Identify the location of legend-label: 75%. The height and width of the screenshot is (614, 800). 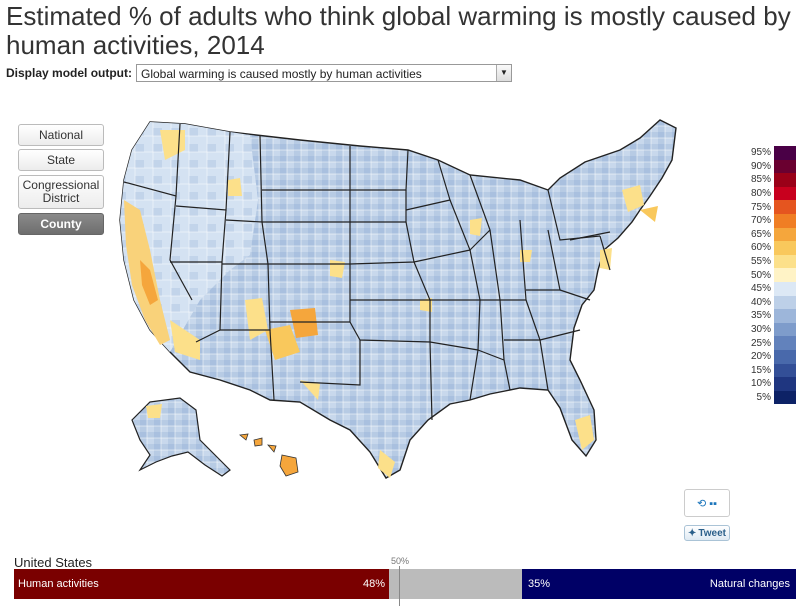
(760, 207).